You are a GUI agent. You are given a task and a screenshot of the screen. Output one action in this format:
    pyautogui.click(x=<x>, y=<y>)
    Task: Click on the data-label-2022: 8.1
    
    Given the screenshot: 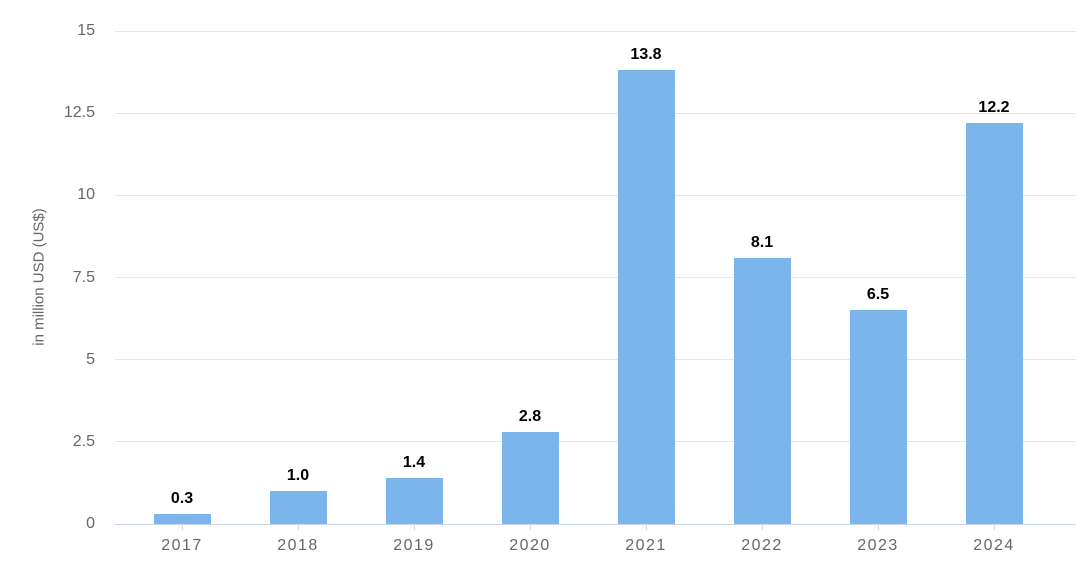 What is the action you would take?
    pyautogui.click(x=762, y=242)
    